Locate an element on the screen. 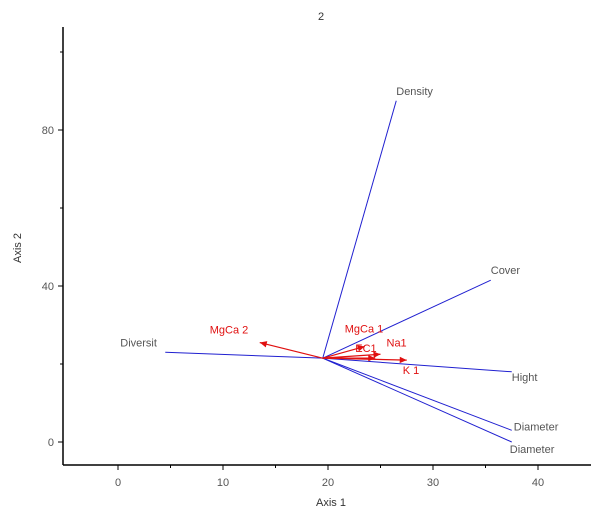  vector-label-na1: Na1 is located at coordinates (397, 343).